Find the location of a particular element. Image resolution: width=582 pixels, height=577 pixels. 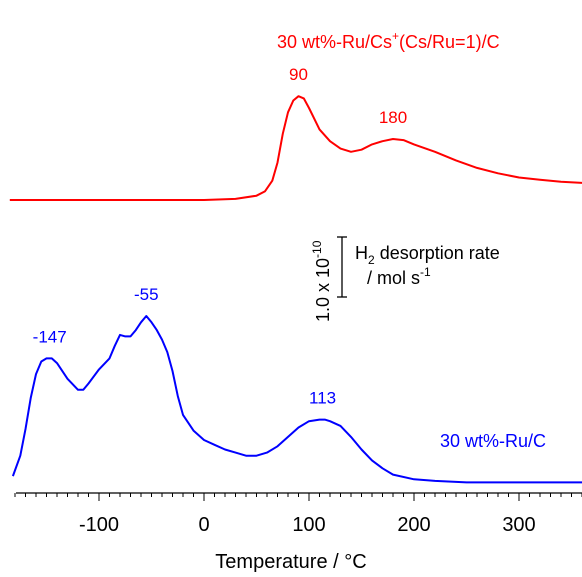

series-label-ru-c: 30 wt%-Ru/C is located at coordinates (493, 441).